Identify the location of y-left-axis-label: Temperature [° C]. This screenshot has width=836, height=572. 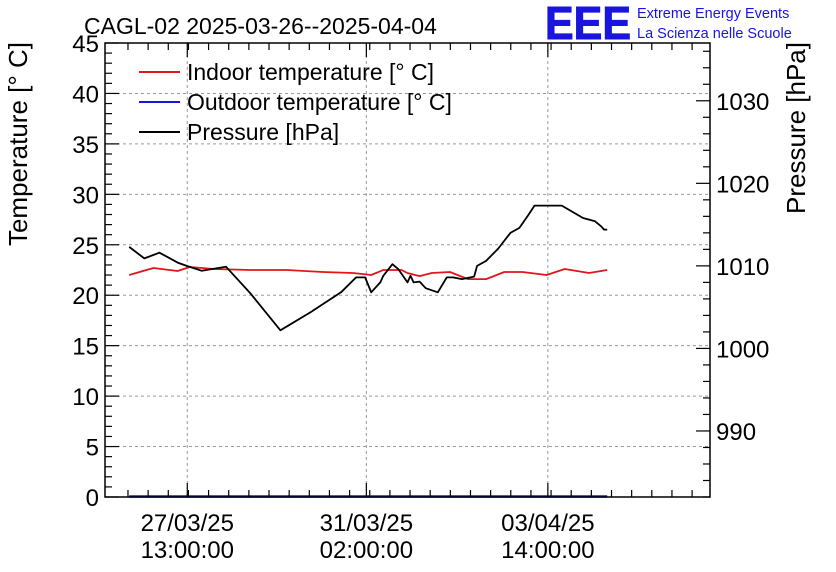
(18, 144).